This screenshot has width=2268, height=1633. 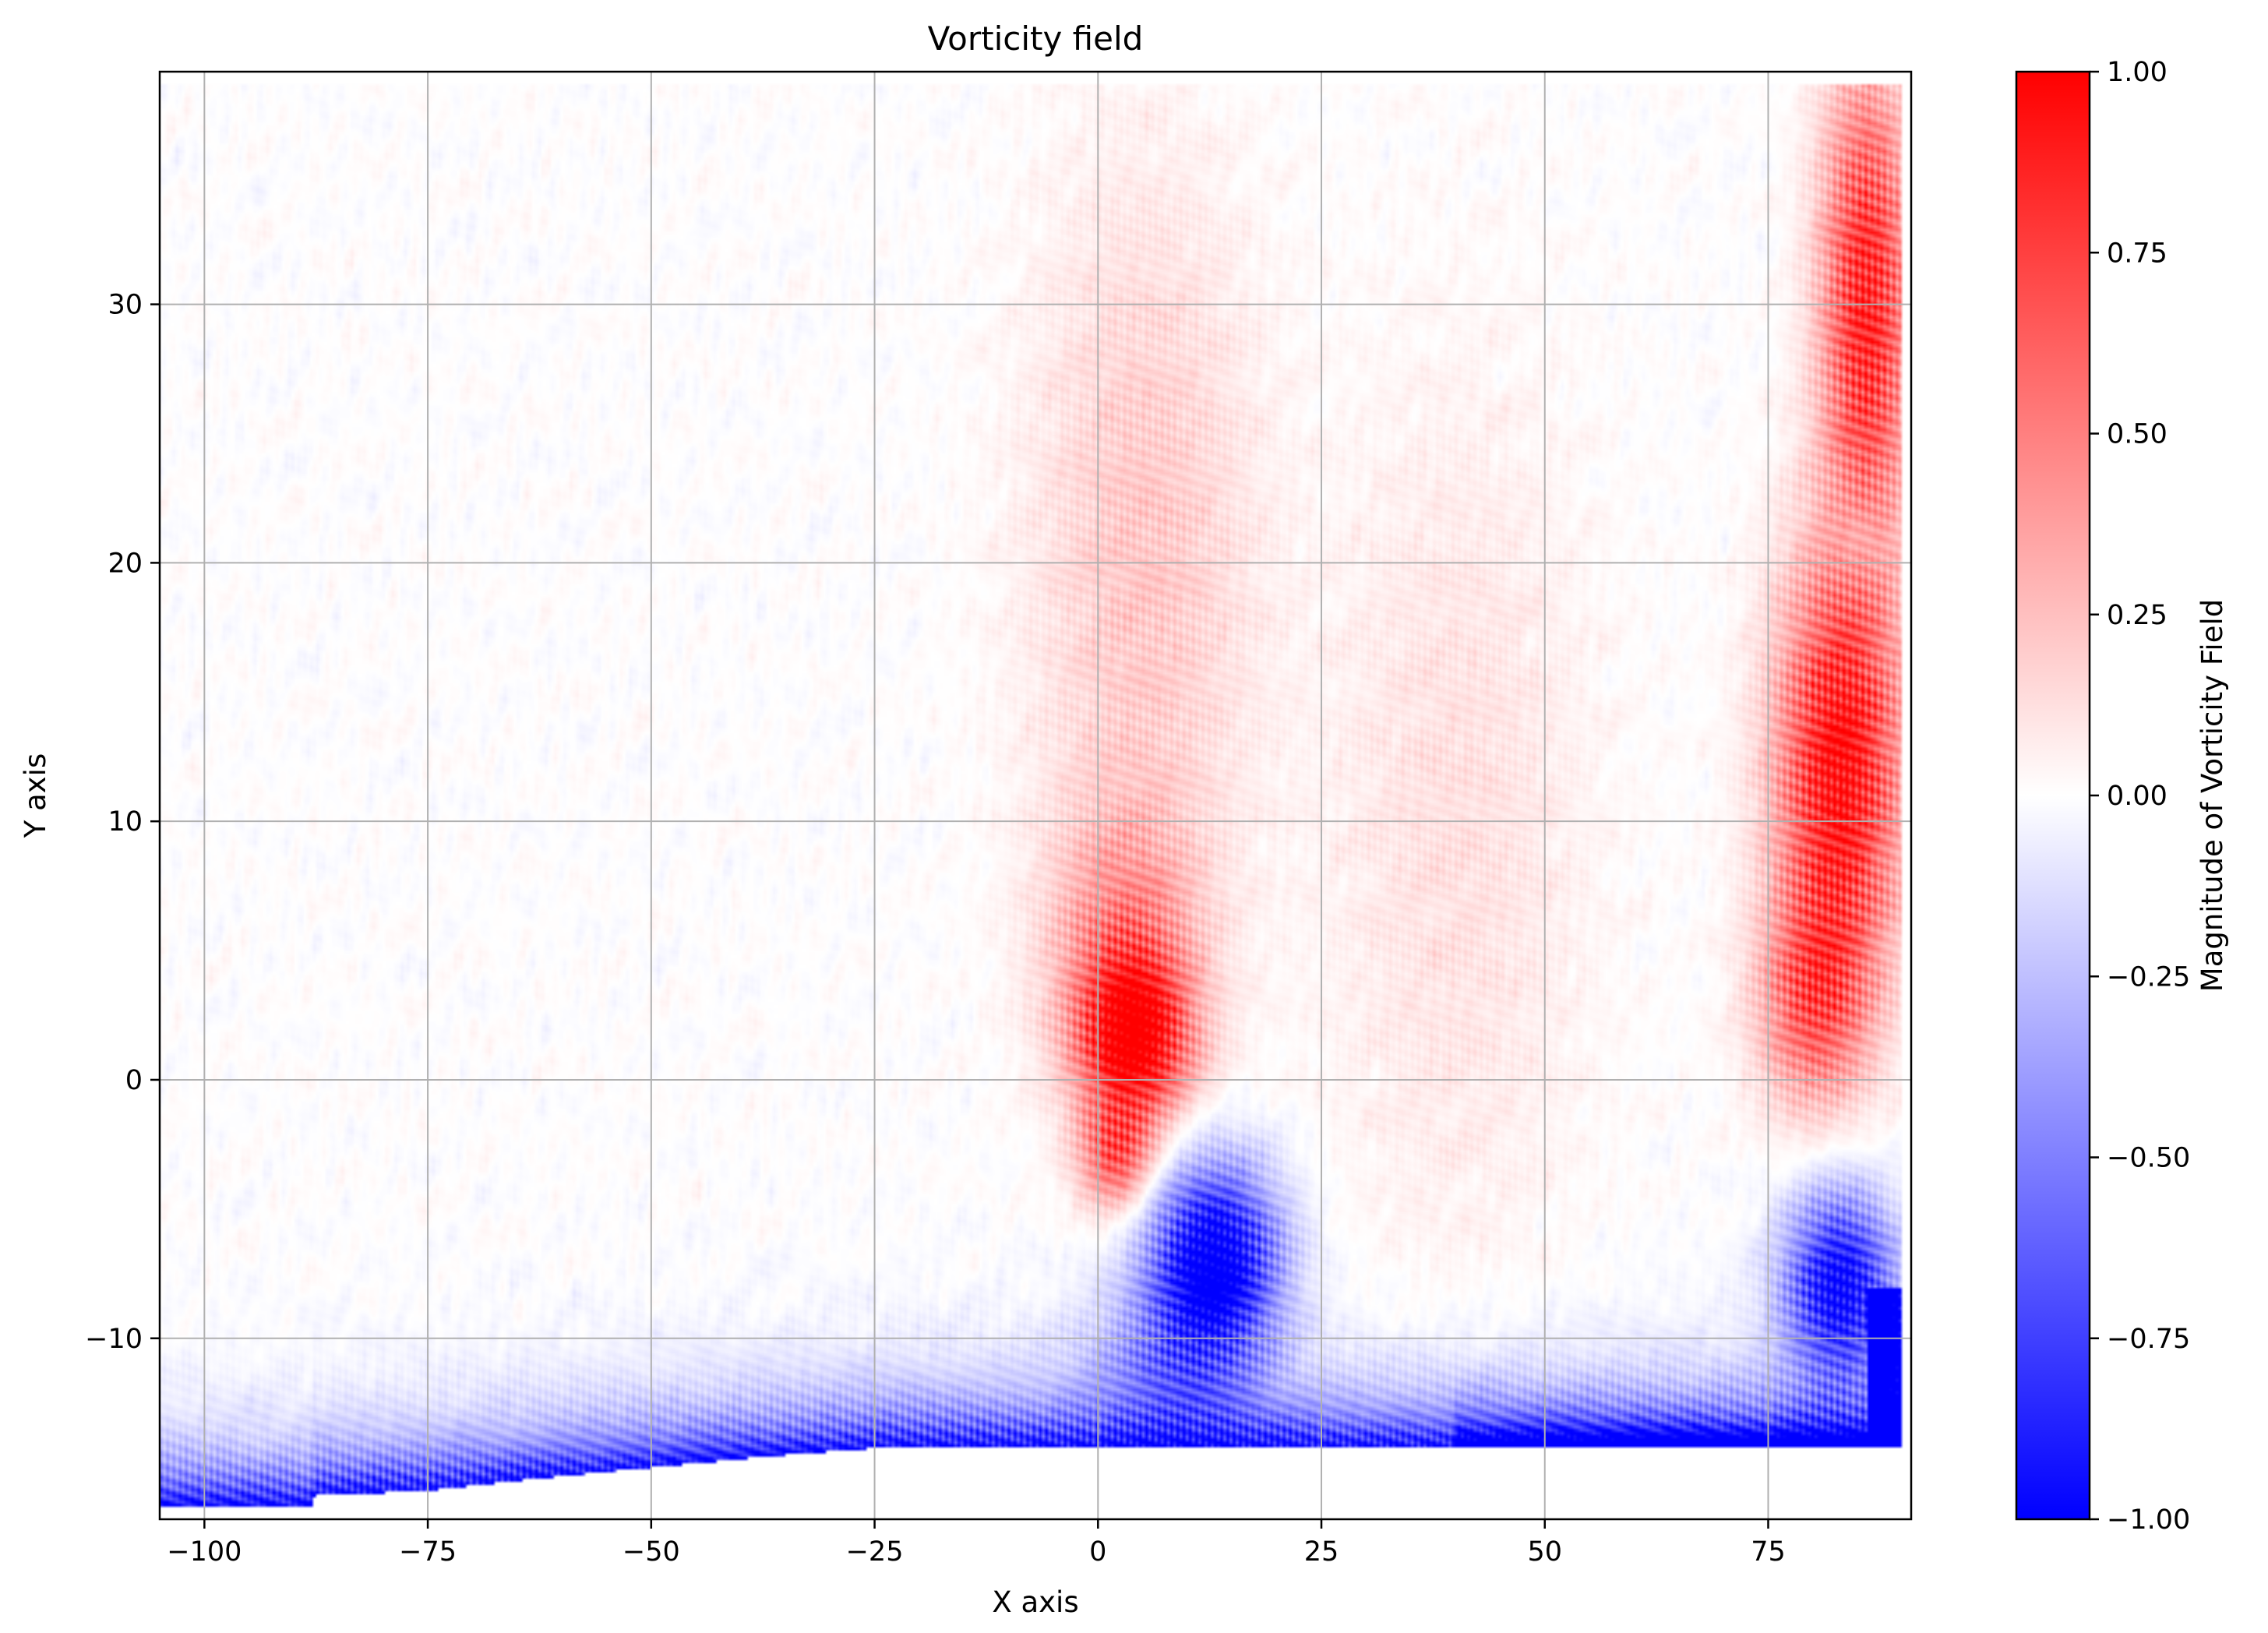 I want to click on colorbar-tick-label: 0.75, so click(x=2137, y=254).